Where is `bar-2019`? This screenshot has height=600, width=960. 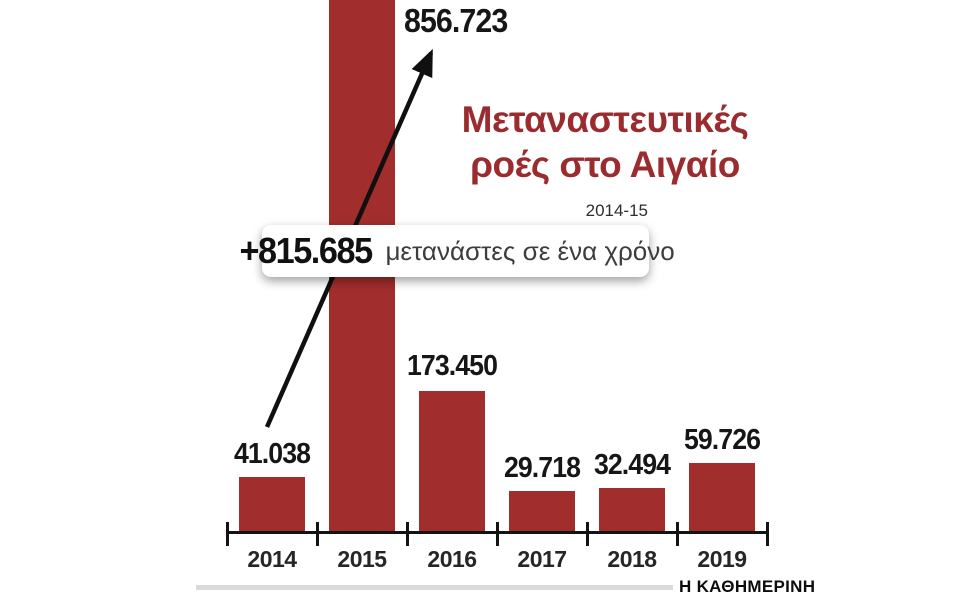
bar-2019 is located at coordinates (722, 497).